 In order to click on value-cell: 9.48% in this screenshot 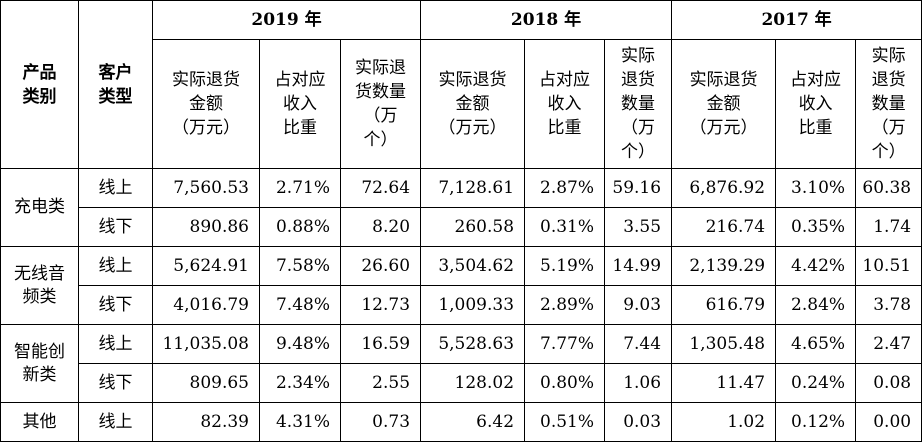, I will do `click(300, 344)`.